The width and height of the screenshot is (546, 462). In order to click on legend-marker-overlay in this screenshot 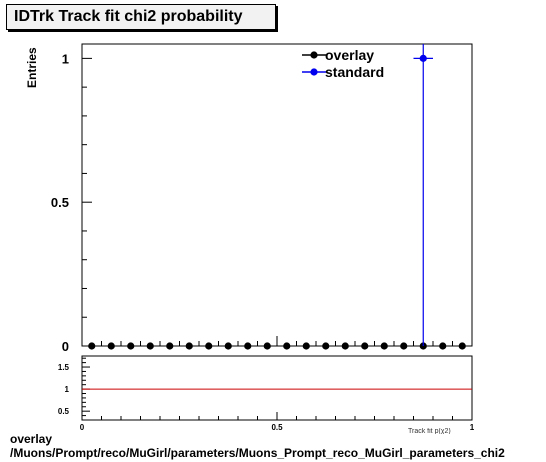, I will do `click(314, 55)`.